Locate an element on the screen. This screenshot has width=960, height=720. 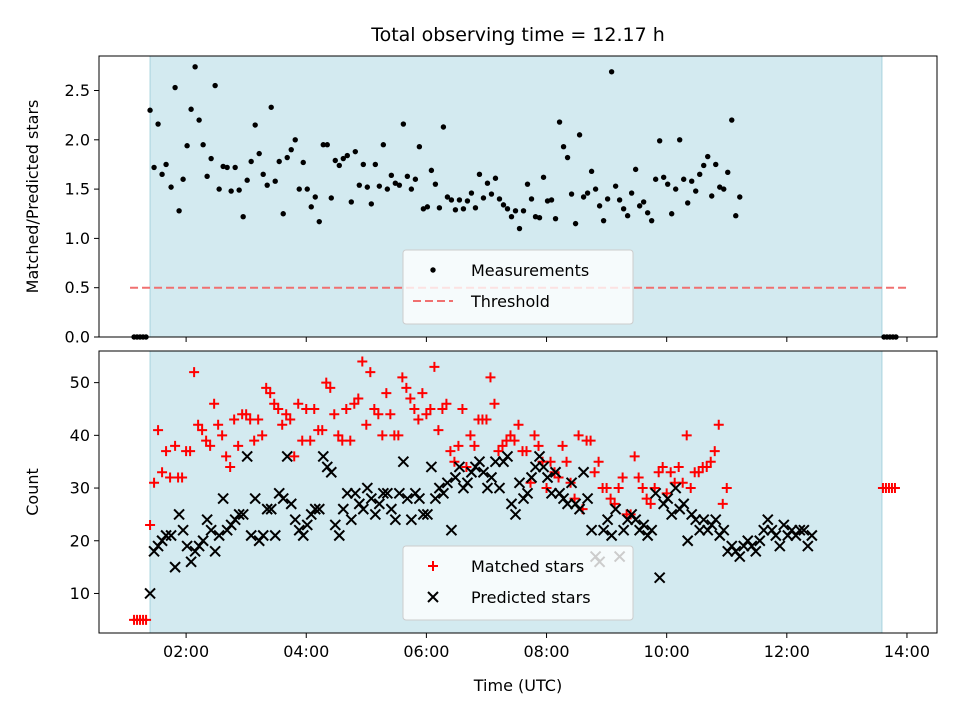
y-tick-label: 20 is located at coordinates (80, 540).